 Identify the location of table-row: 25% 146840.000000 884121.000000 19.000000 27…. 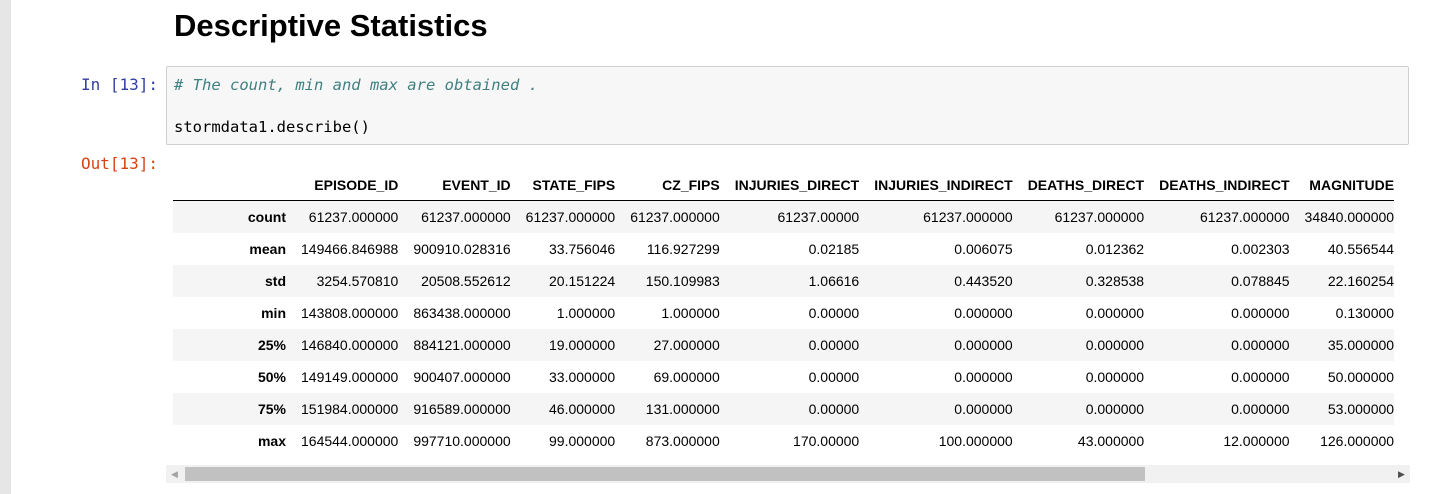
(784, 345).